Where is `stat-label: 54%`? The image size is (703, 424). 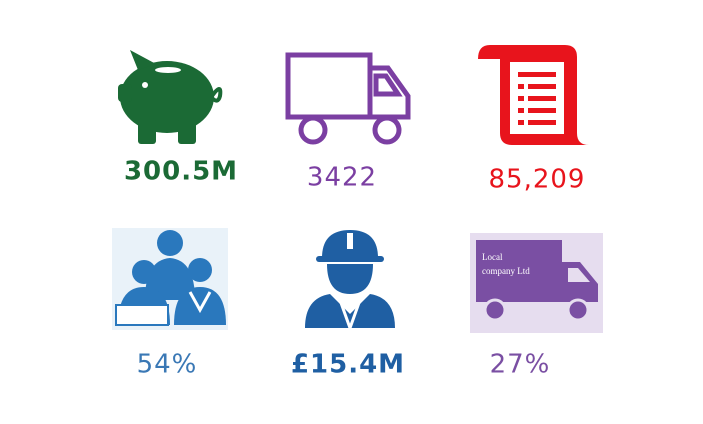 stat-label: 54% is located at coordinates (167, 365).